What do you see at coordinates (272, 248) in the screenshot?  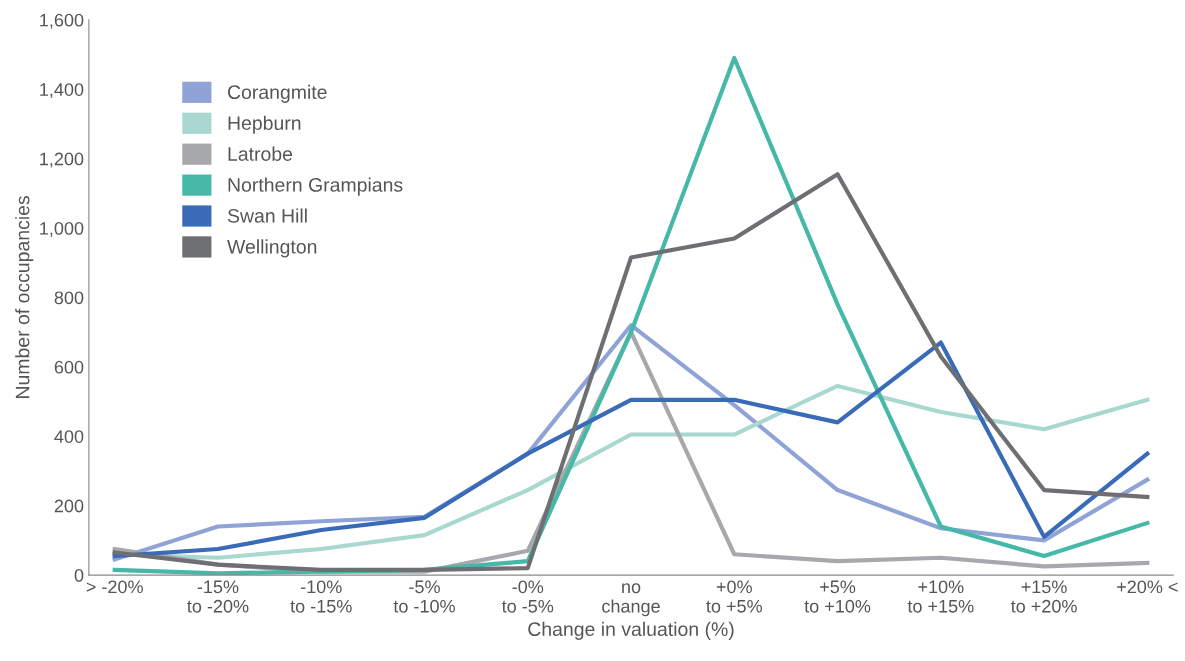 I see `legend-label: Wellington` at bounding box center [272, 248].